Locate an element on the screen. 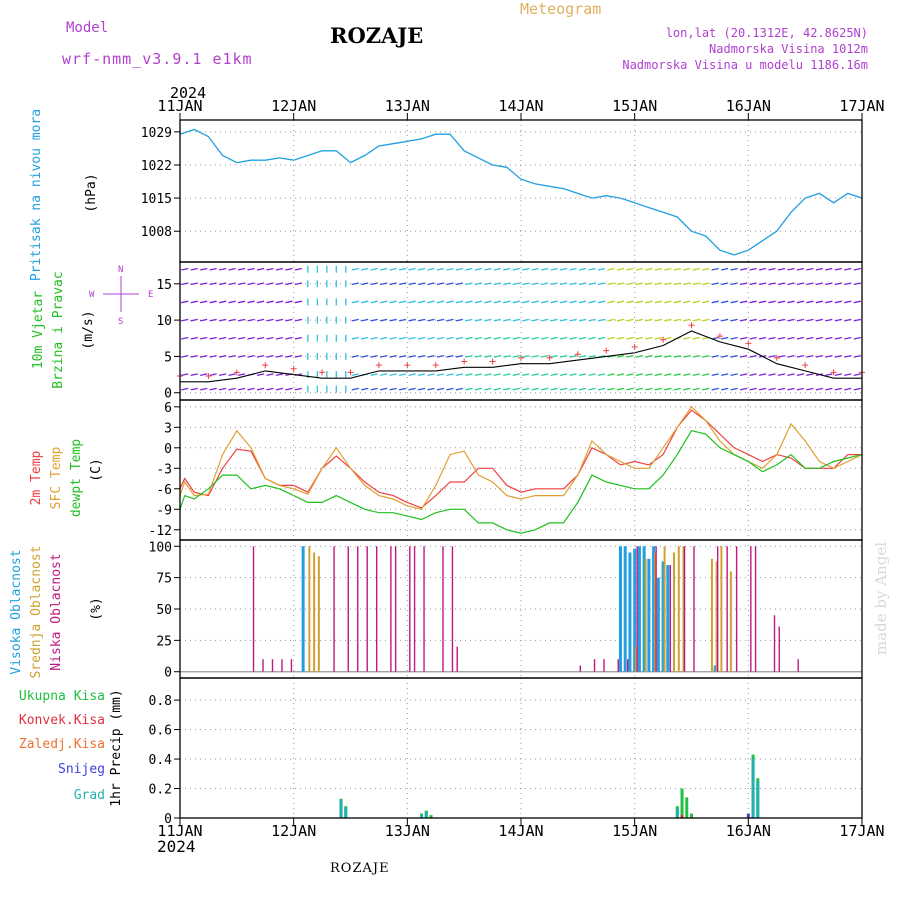  x-tick-label-bottom: 17JAN is located at coordinates (861, 831).